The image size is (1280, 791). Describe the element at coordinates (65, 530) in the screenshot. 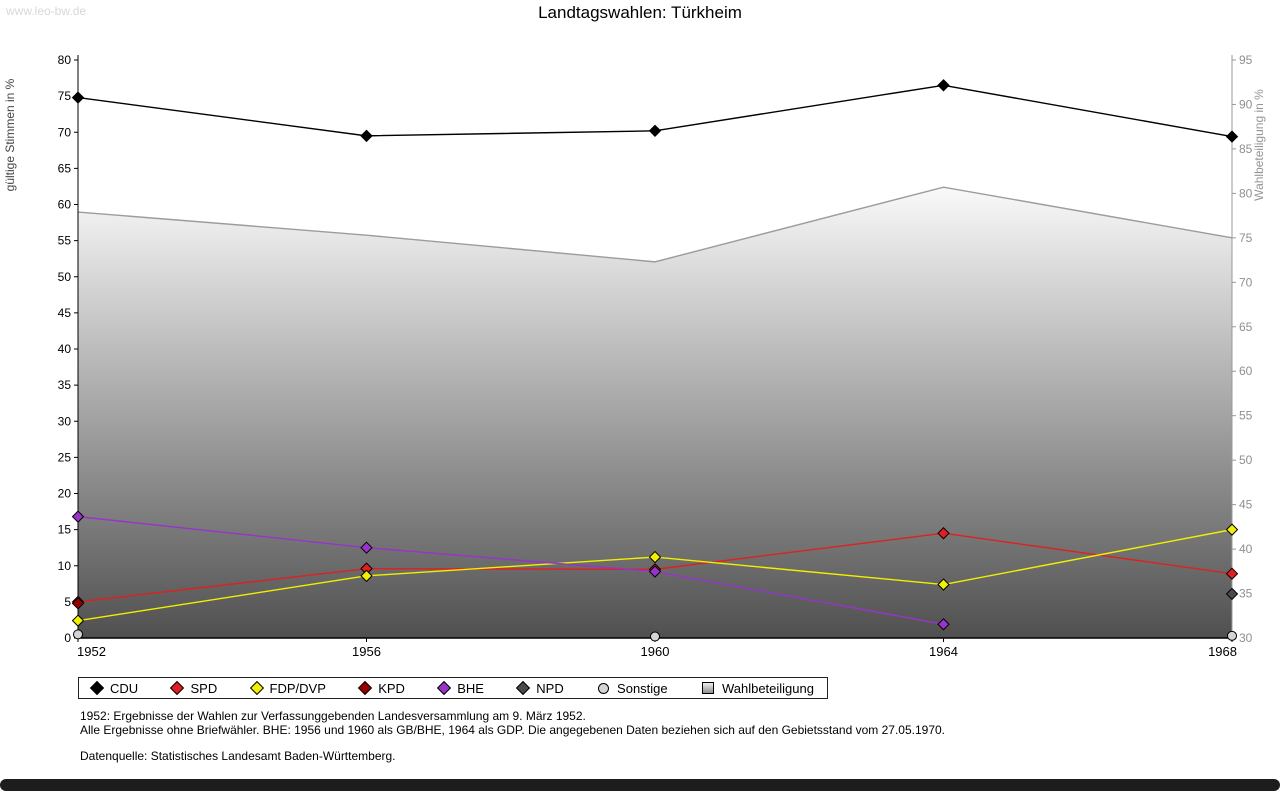

I see `svg-text: 15` at that location.